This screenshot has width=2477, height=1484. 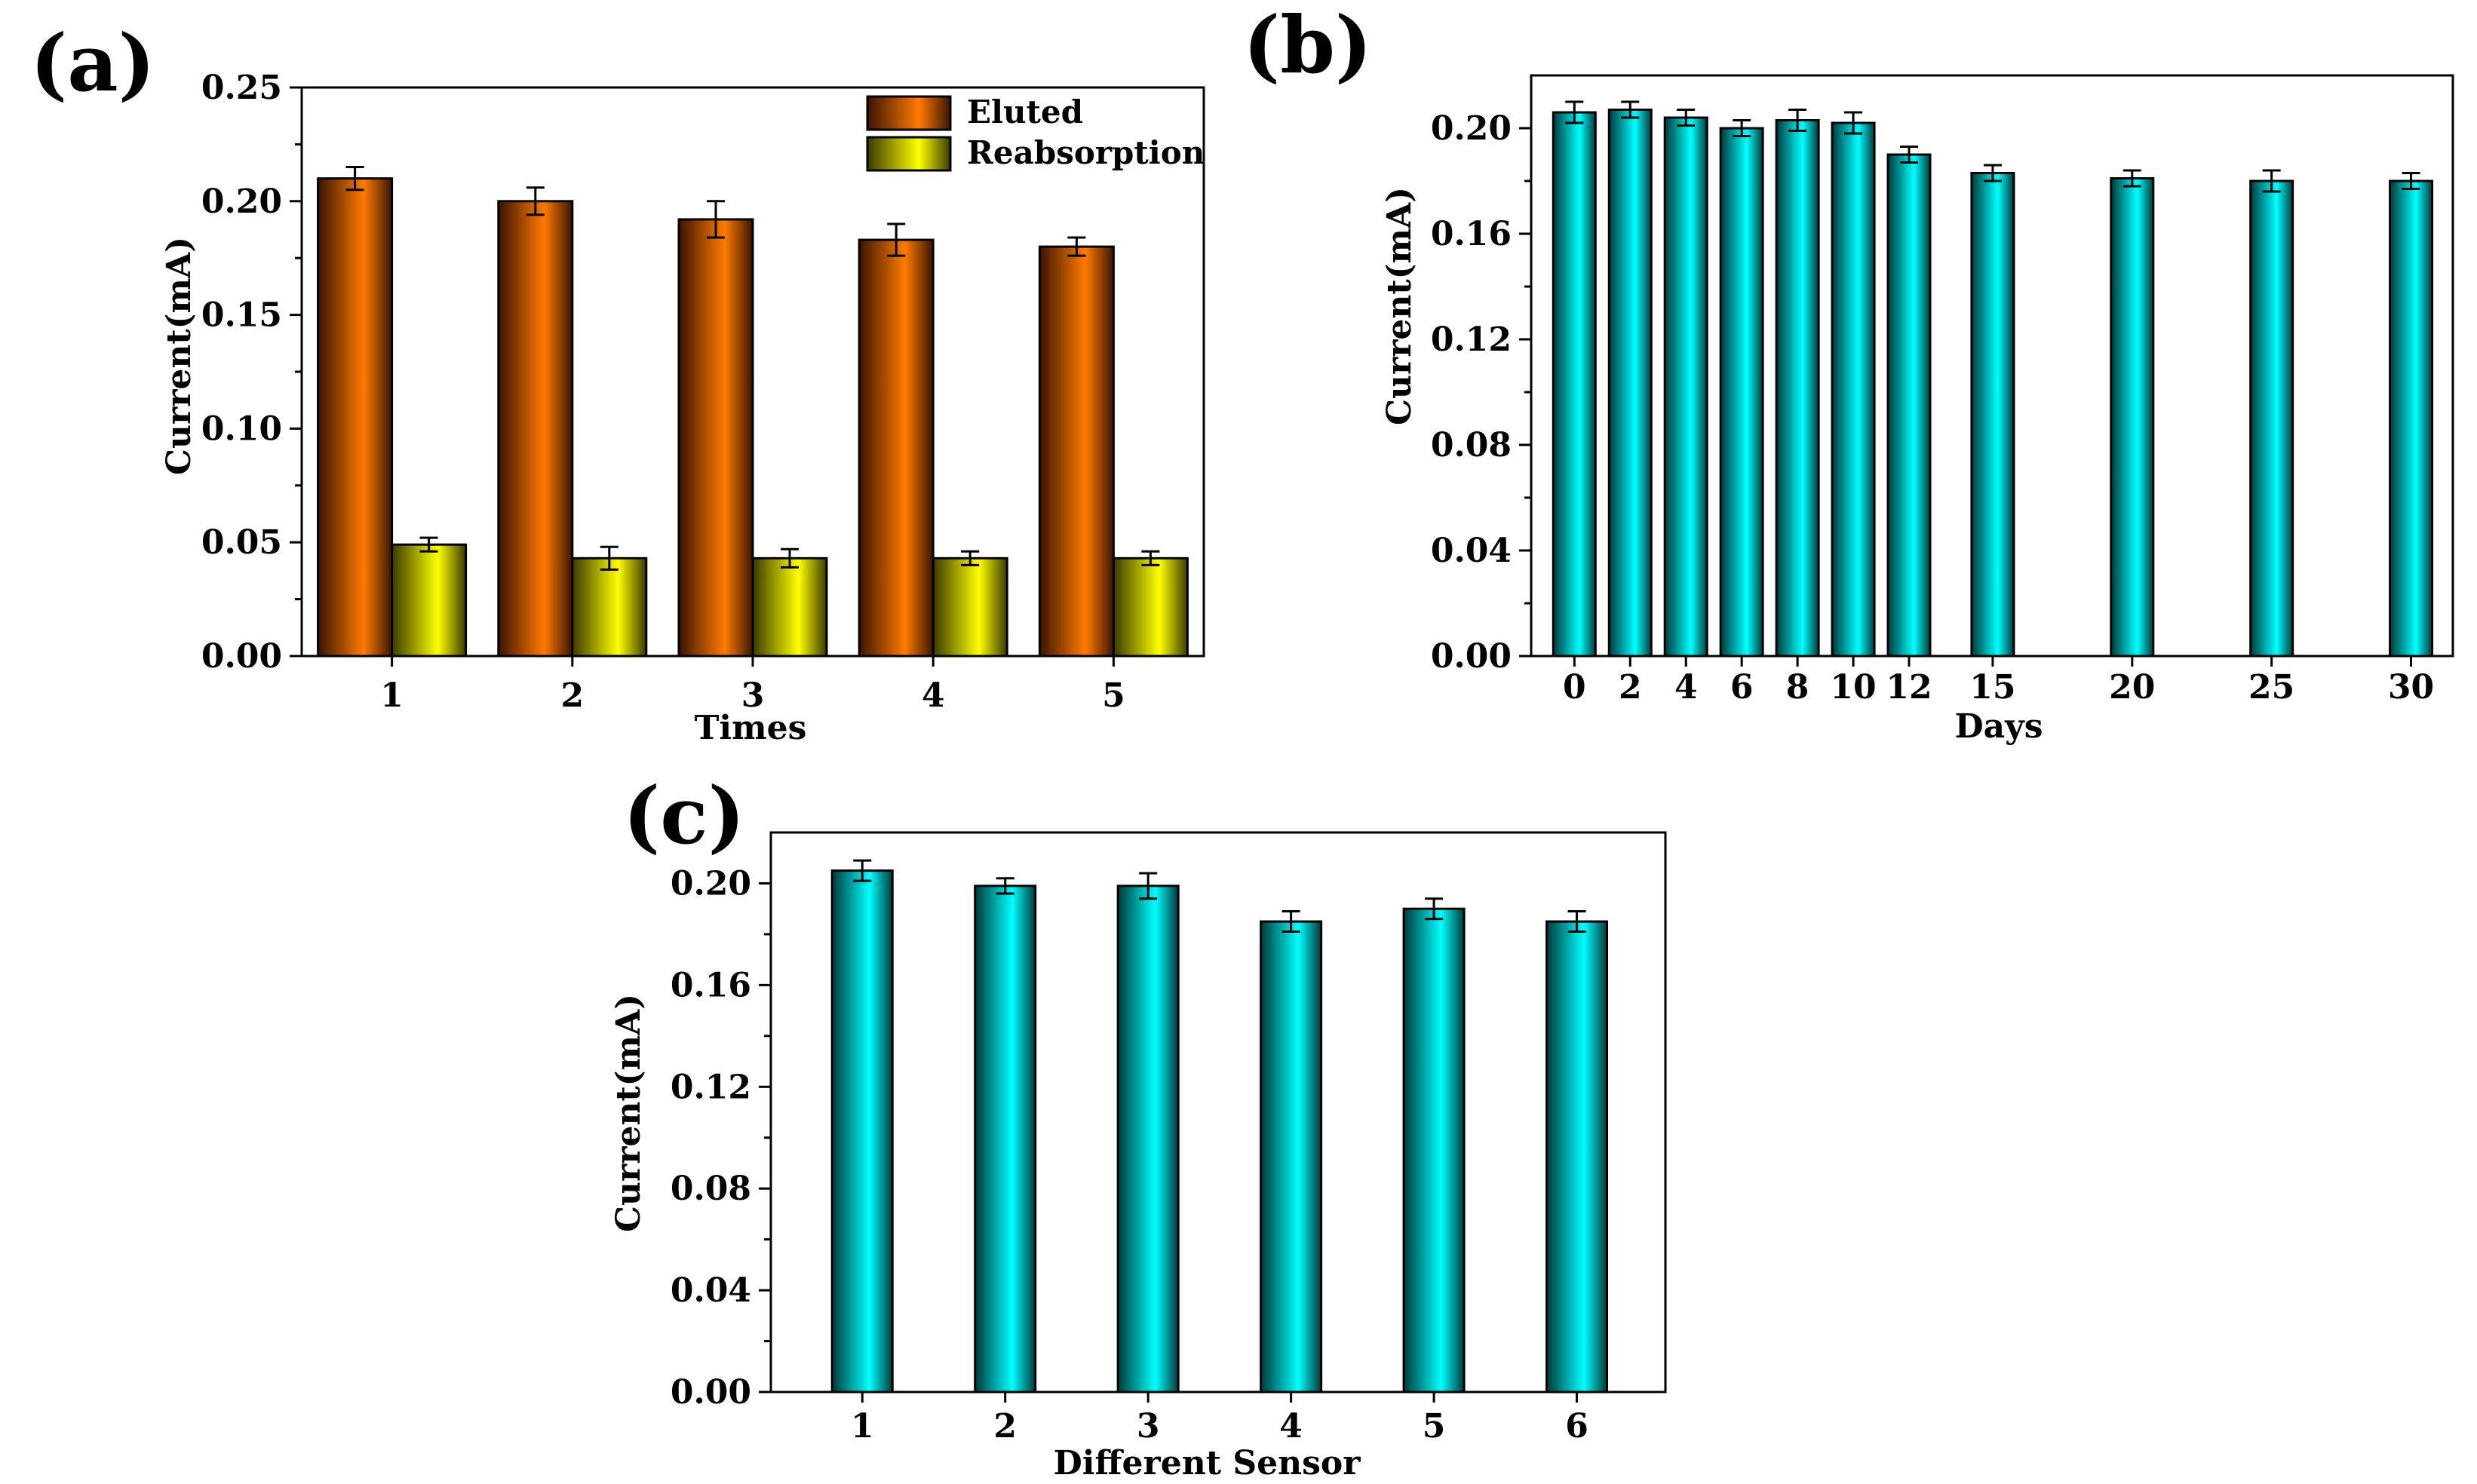 What do you see at coordinates (1035, 133) in the screenshot?
I see `legend-a: Eluted Reabsorption` at bounding box center [1035, 133].